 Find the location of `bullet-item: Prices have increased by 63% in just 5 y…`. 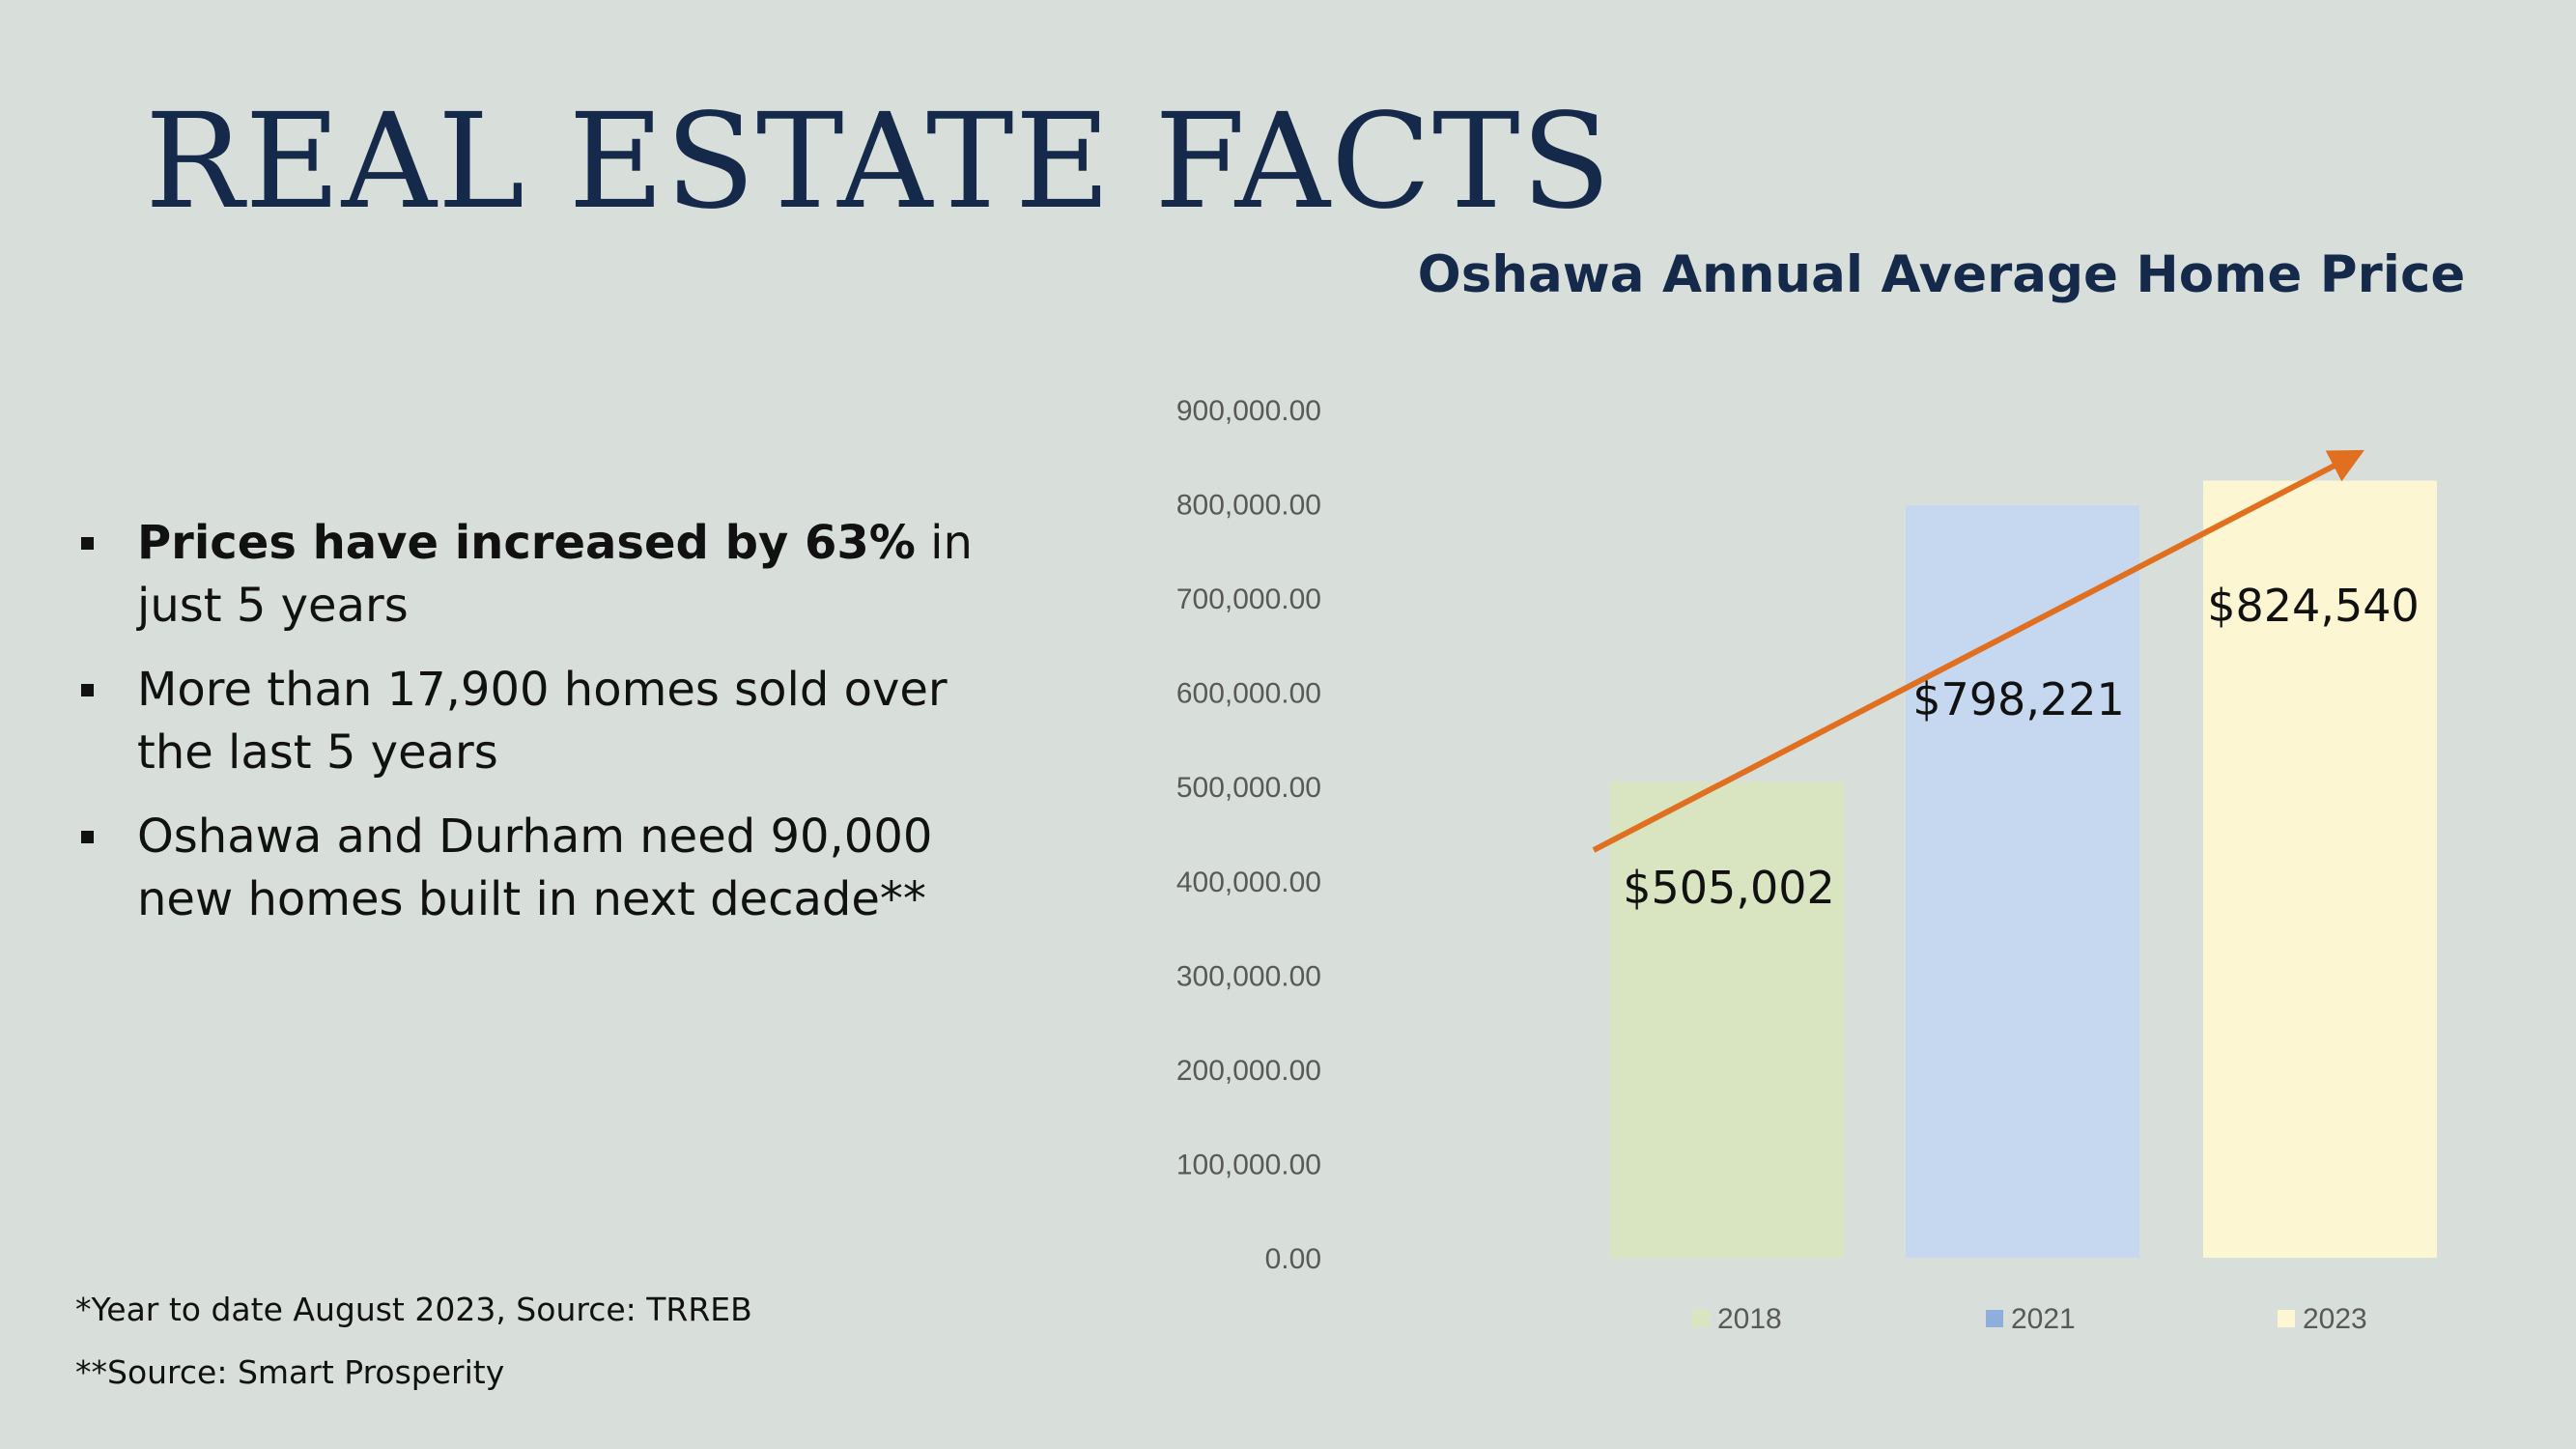

bullet-item: Prices have increased by 63% in just 5 y… is located at coordinates (524, 575).